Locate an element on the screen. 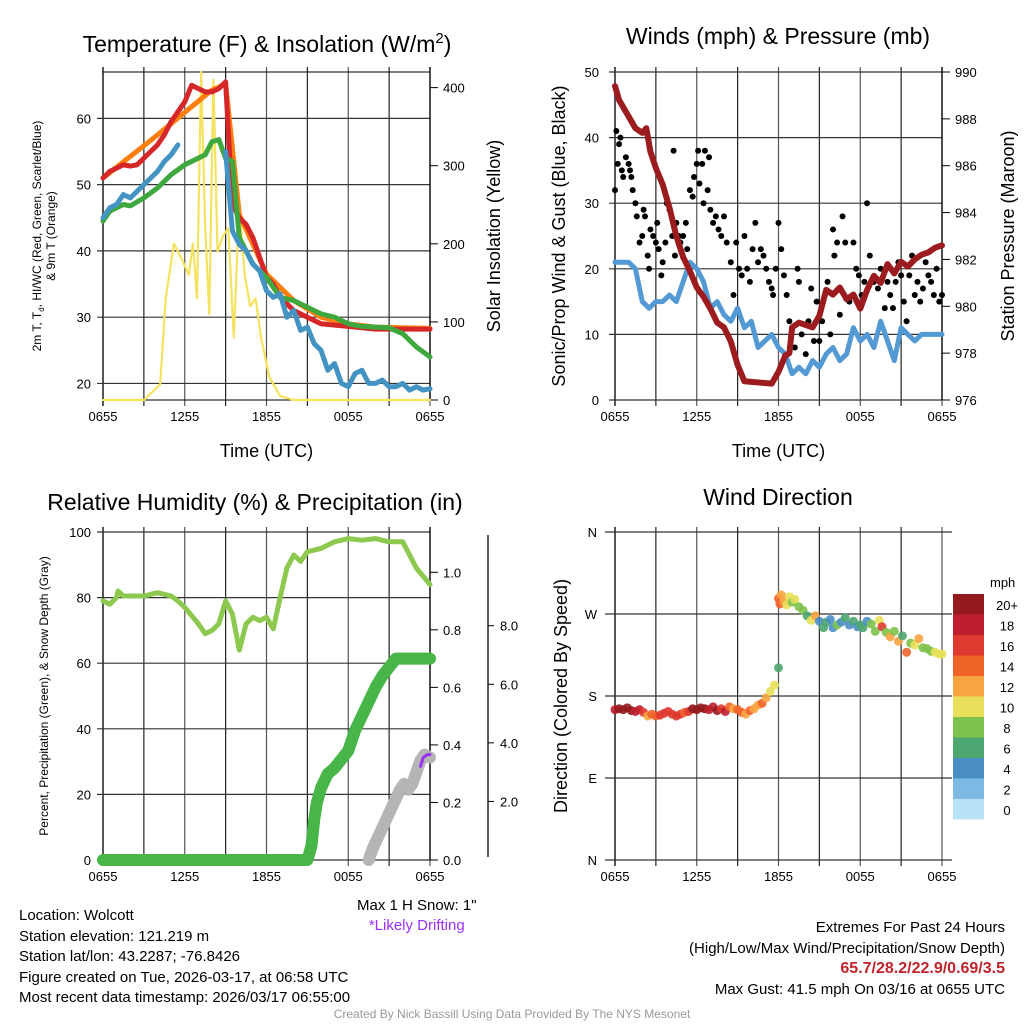  pressure-axis-tick-label: 978 is located at coordinates (966, 353).